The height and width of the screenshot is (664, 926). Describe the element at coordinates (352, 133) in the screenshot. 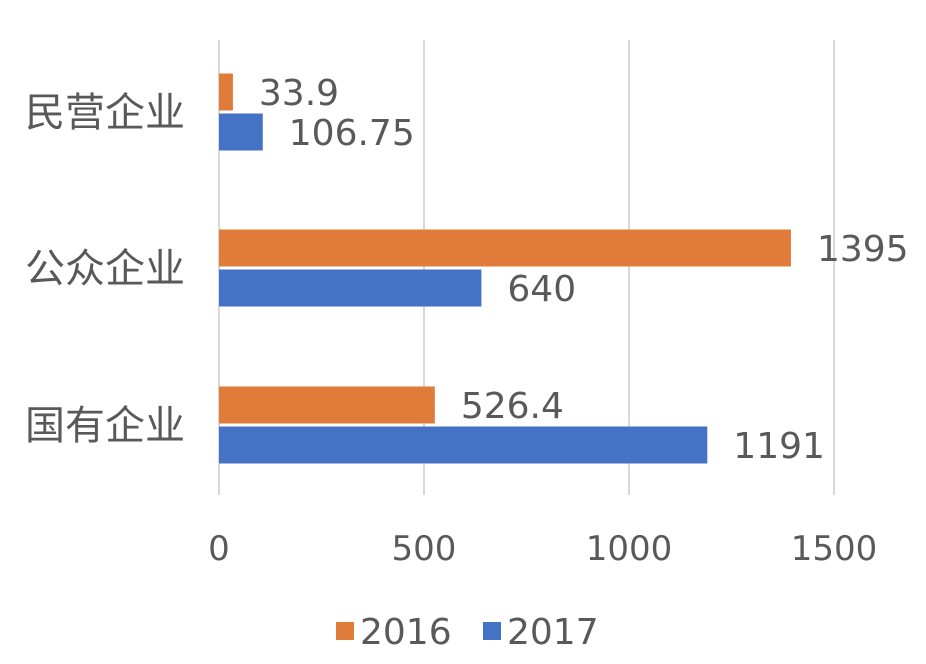

I see `data-label-2017-0: 106.75` at that location.